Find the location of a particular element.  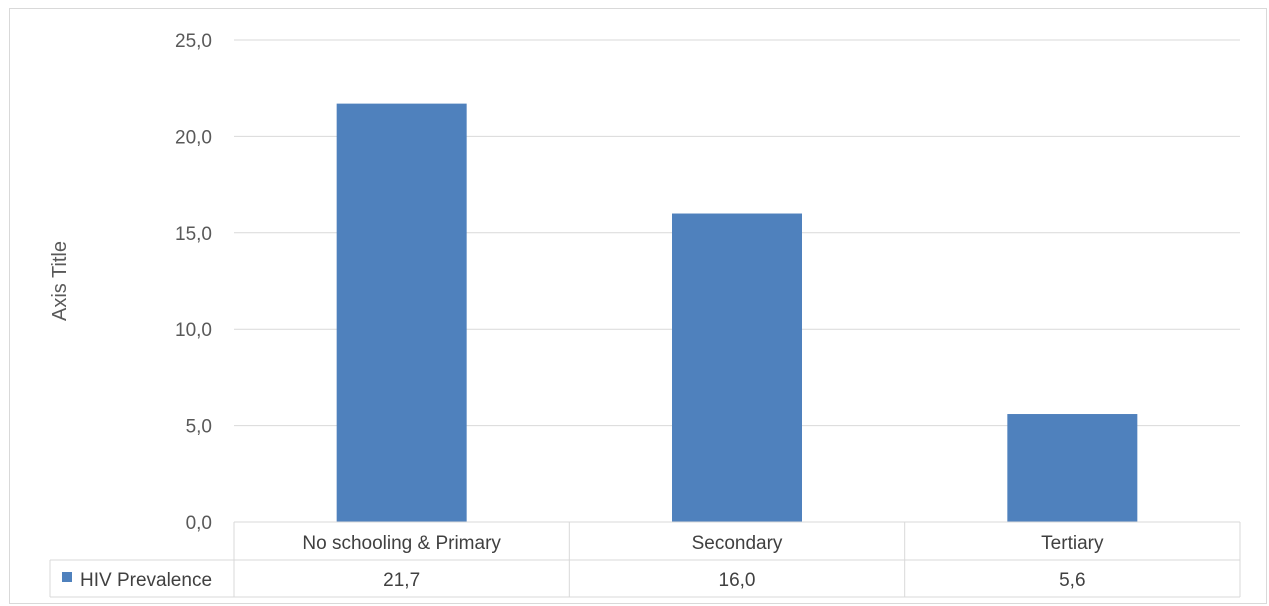

x-category-label: Secondary is located at coordinates (737, 543).